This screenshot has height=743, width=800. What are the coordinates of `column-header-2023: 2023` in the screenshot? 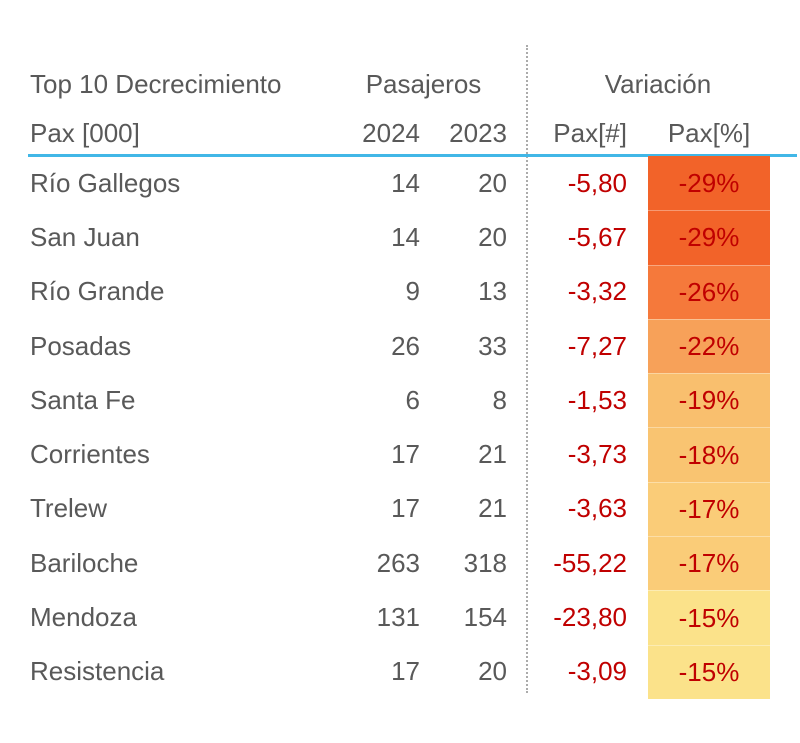 It's located at (478, 133).